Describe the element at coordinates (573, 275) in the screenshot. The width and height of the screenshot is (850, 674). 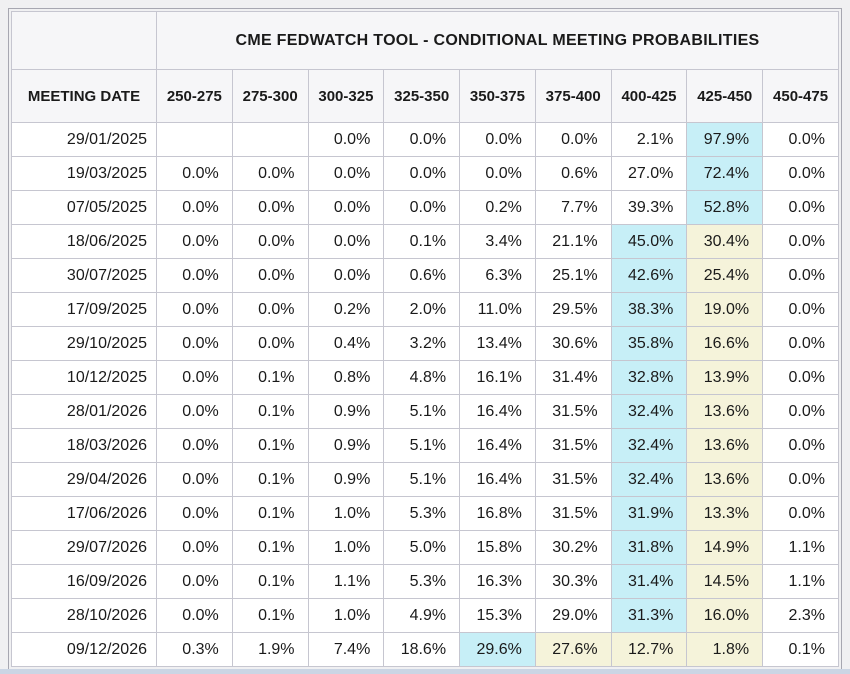
I see `probability-cell: 25.1%` at that location.